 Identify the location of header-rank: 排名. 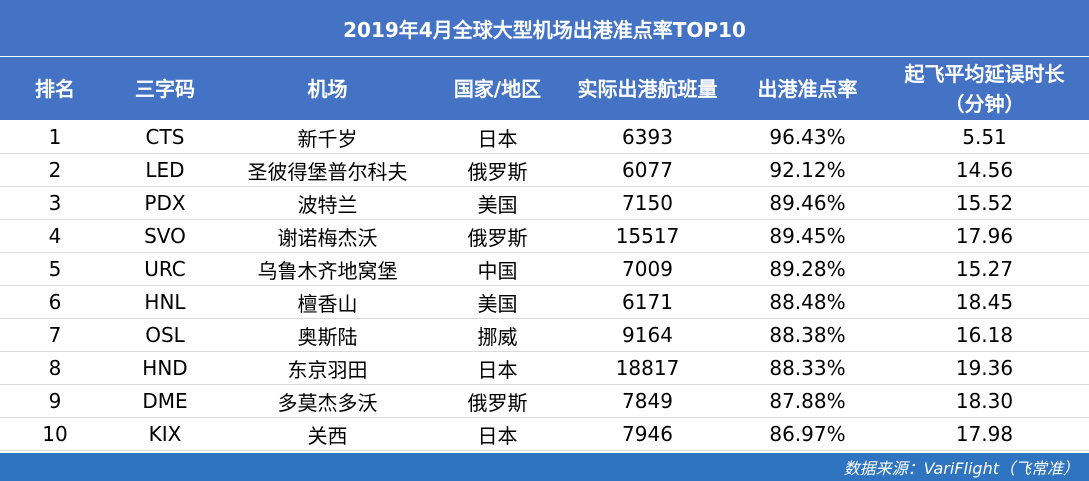
(55, 88).